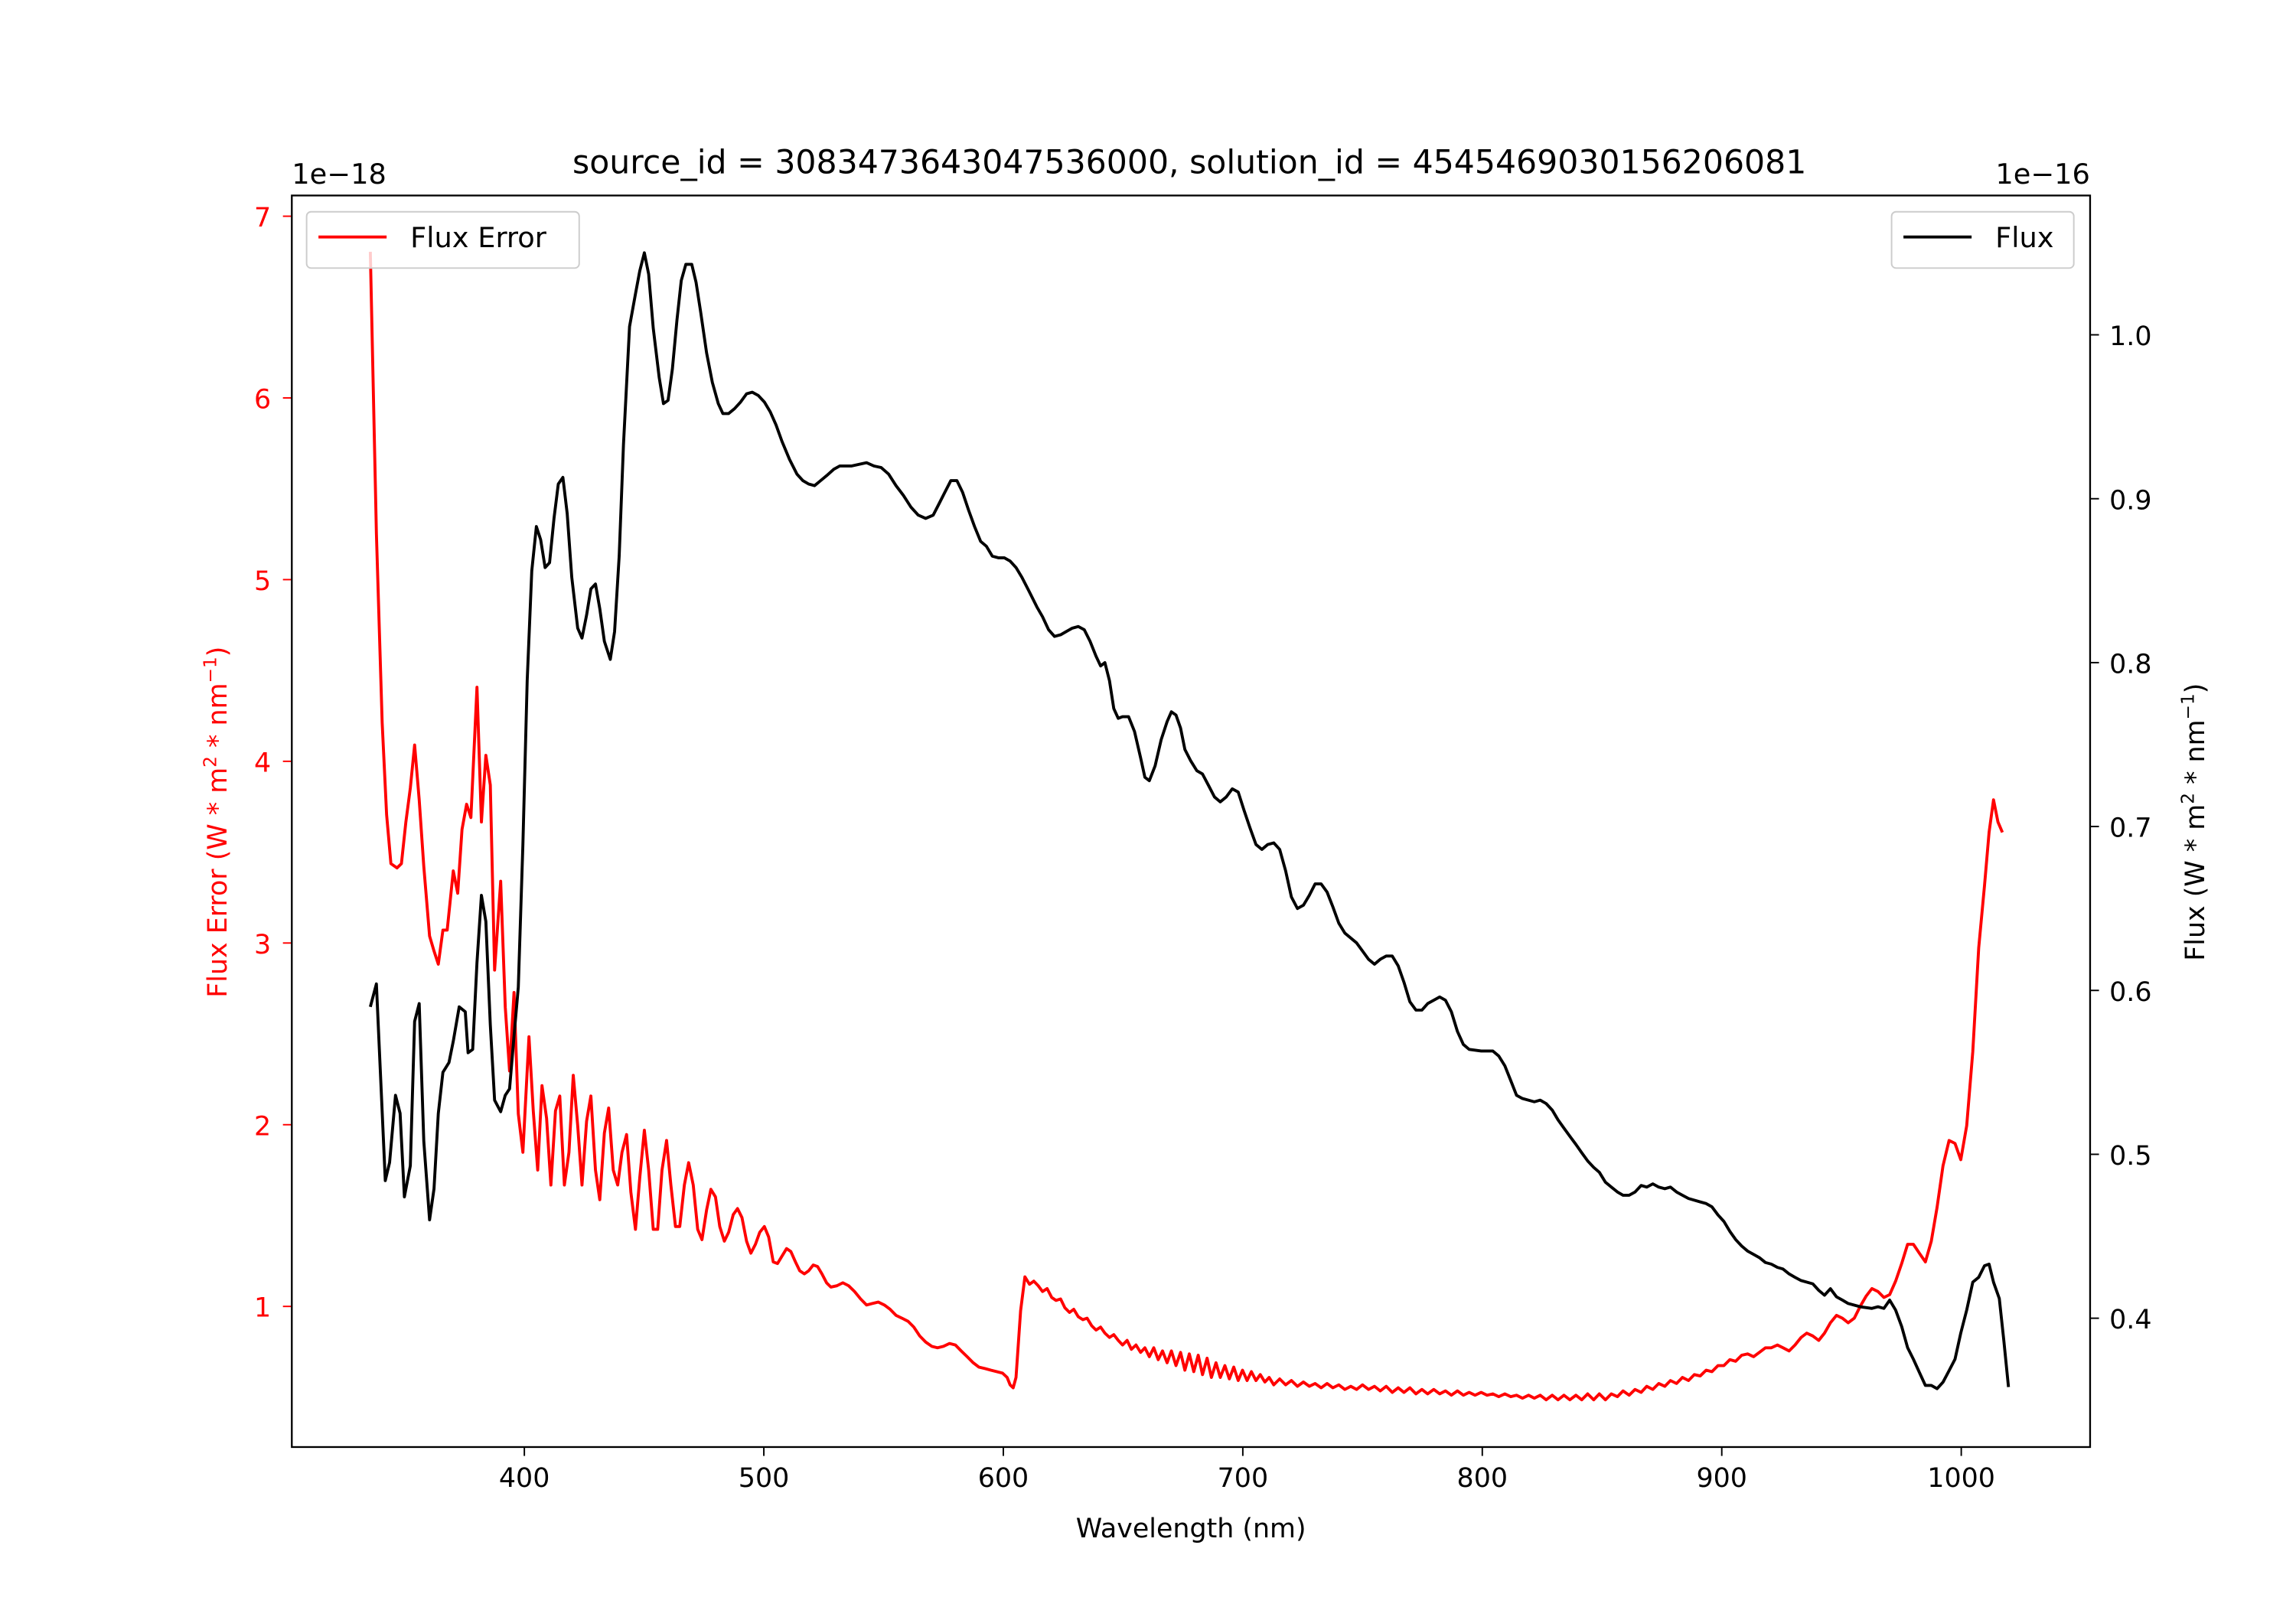 The height and width of the screenshot is (1607, 2296). What do you see at coordinates (262, 1308) in the screenshot?
I see `left-y-tick-label: 1` at bounding box center [262, 1308].